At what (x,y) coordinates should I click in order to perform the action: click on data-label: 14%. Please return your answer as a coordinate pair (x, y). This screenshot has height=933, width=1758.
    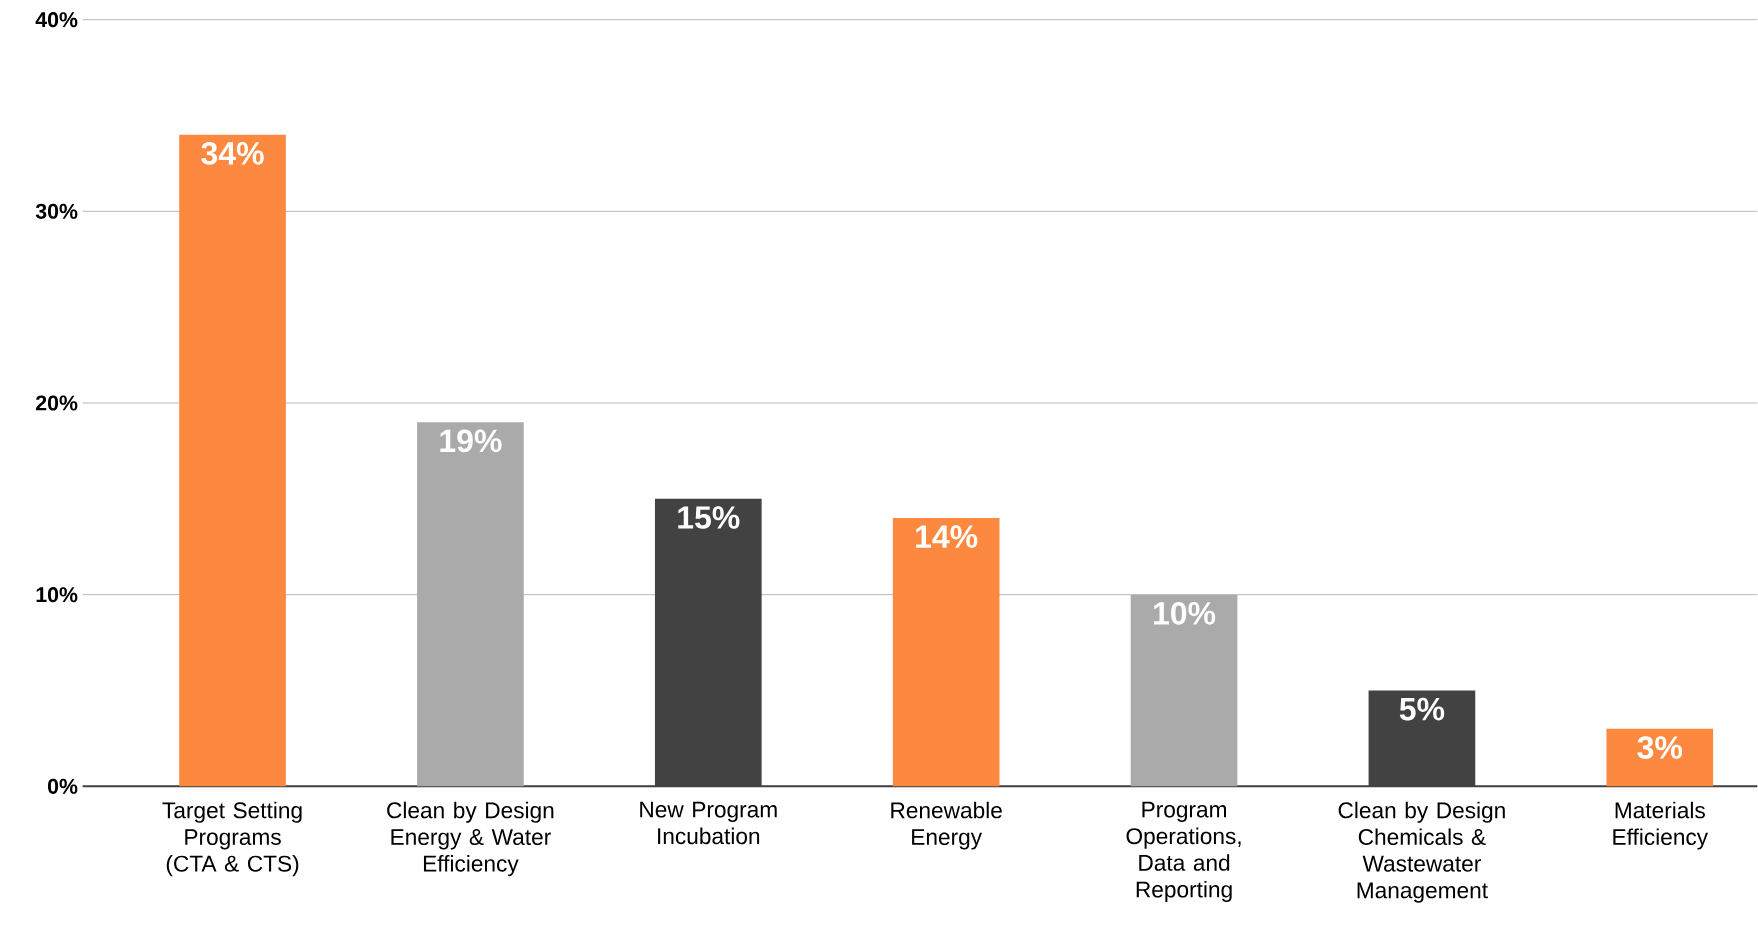
    Looking at the image, I should click on (947, 536).